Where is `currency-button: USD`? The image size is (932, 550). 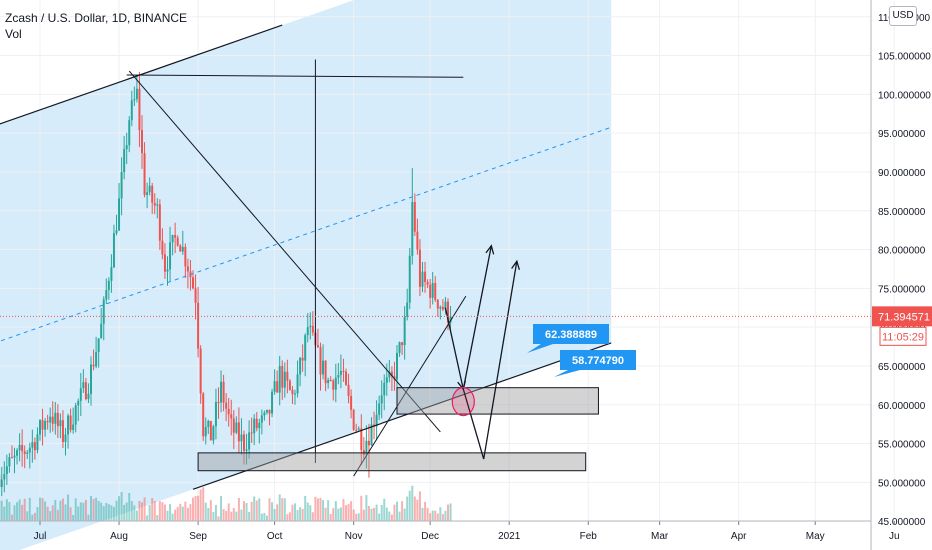 currency-button: USD is located at coordinates (903, 16).